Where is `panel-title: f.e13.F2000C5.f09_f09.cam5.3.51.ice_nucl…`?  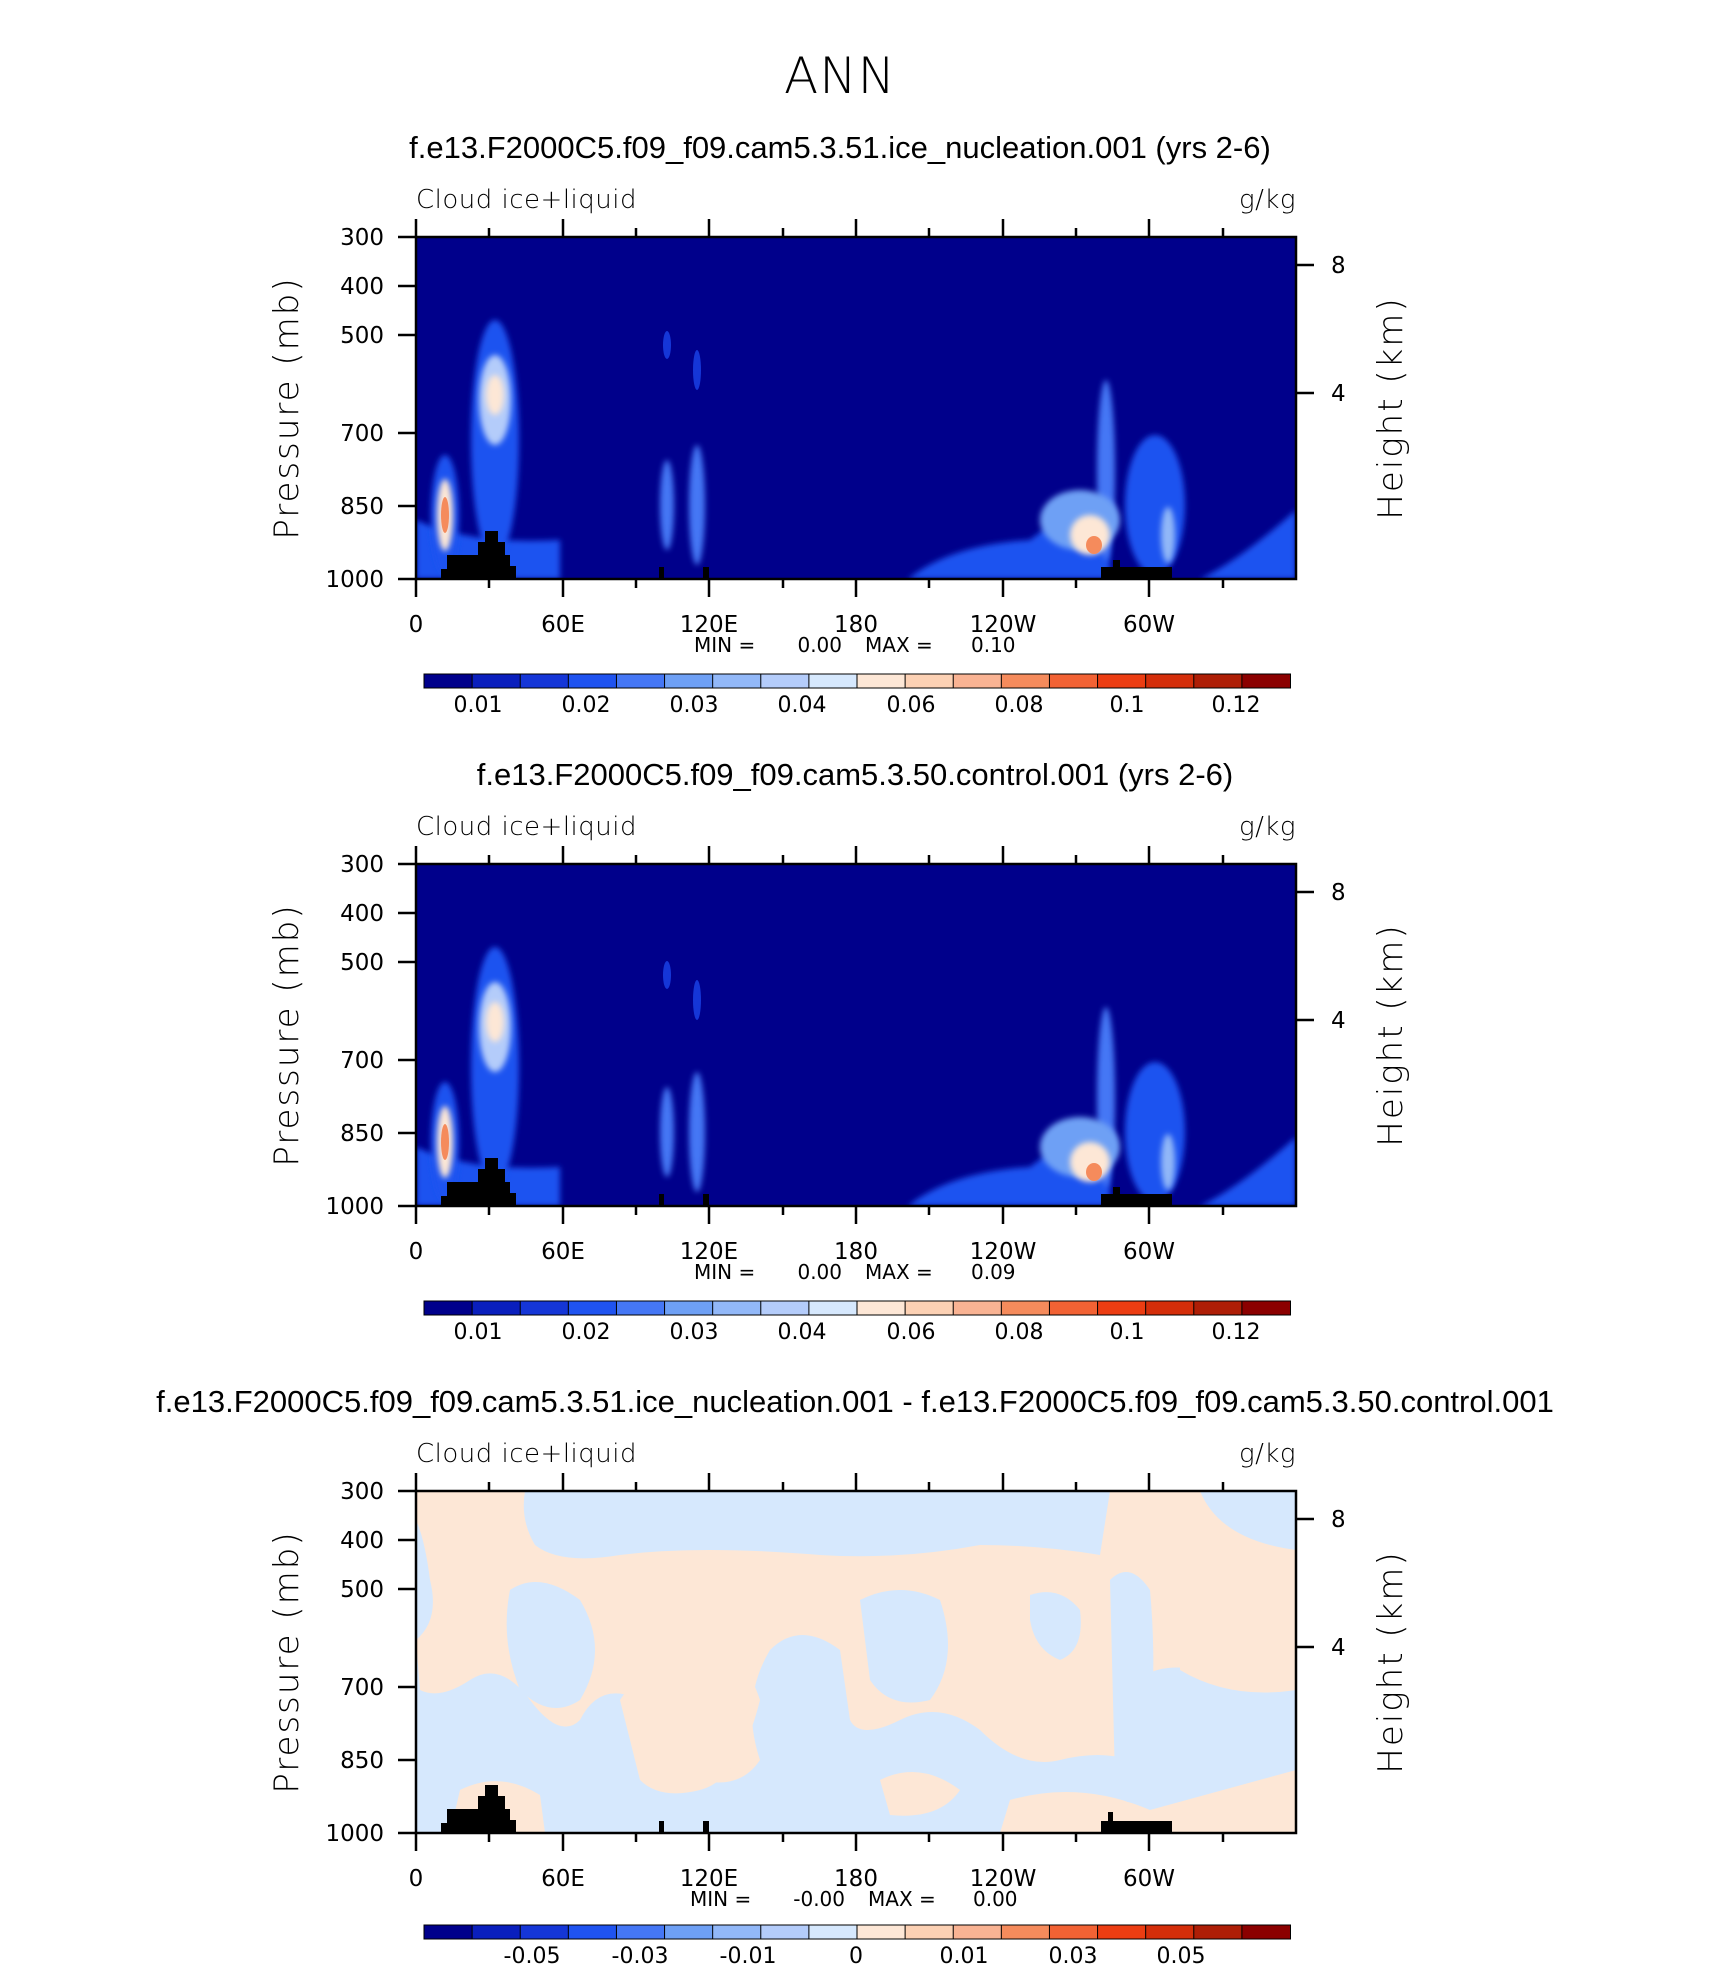
panel-title: f.e13.F2000C5.f09_f09.cam5.3.51.ice_nucl… is located at coordinates (855, 1401).